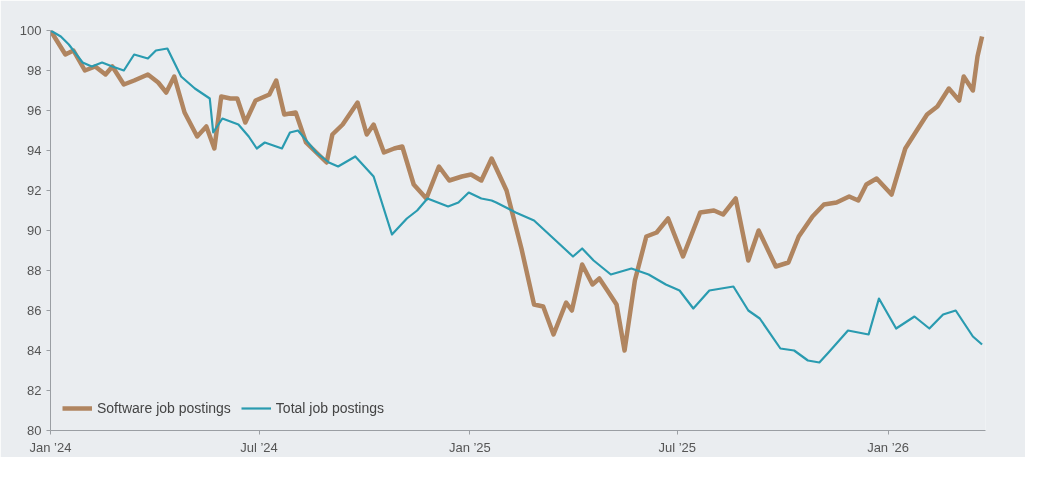  Describe the element at coordinates (34, 70) in the screenshot. I see `y-tick-label: 98` at that location.